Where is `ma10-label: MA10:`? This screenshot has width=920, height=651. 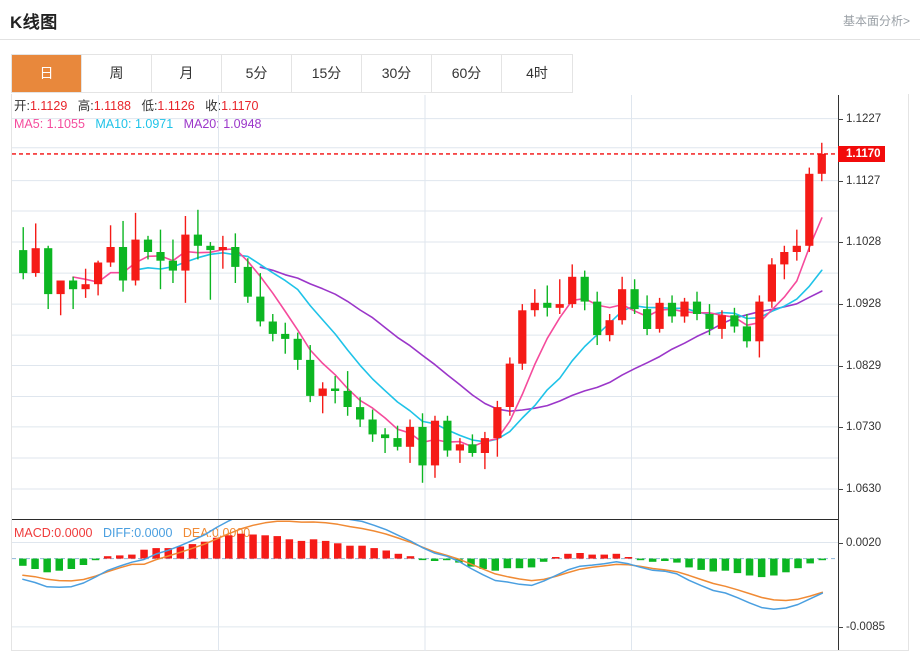 ma10-label: MA10: is located at coordinates (113, 124).